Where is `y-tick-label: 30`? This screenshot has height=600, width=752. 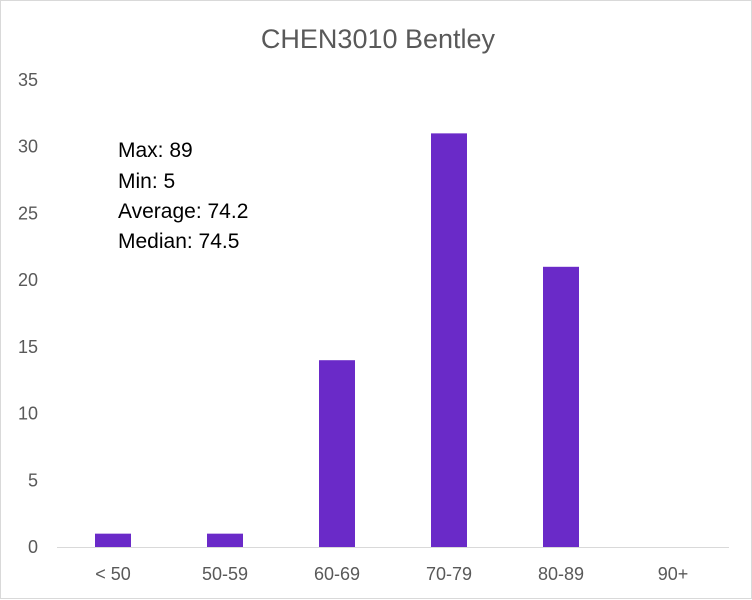
y-tick-label: 30 is located at coordinates (28, 147).